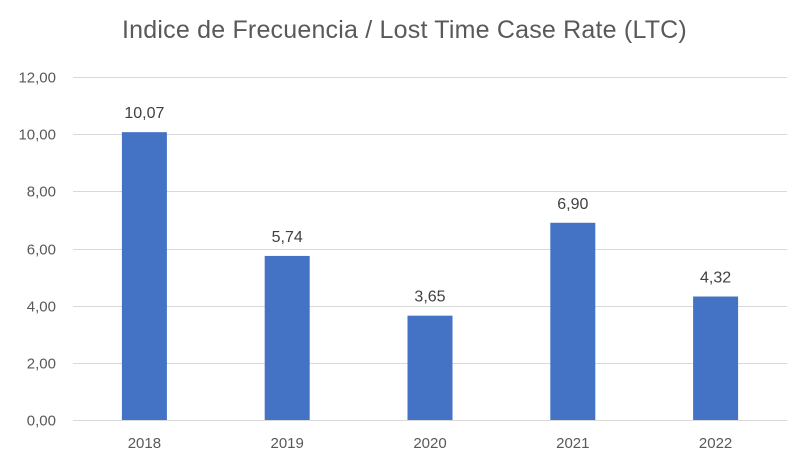 The width and height of the screenshot is (809, 468). What do you see at coordinates (41, 421) in the screenshot?
I see `y-tick-label: 0,00` at bounding box center [41, 421].